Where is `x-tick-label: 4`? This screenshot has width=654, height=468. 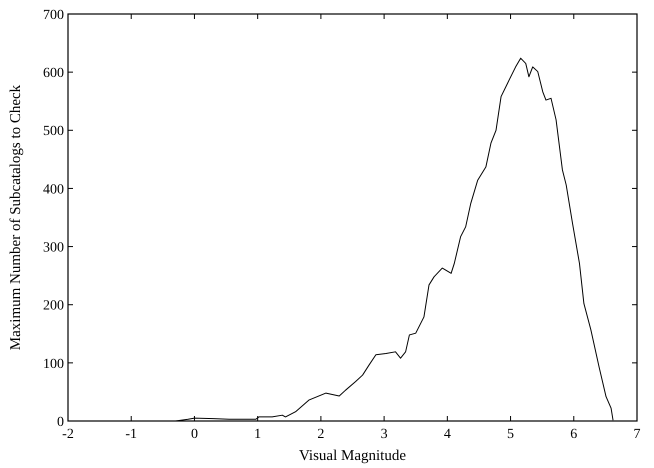 x-tick-label: 4 is located at coordinates (447, 434).